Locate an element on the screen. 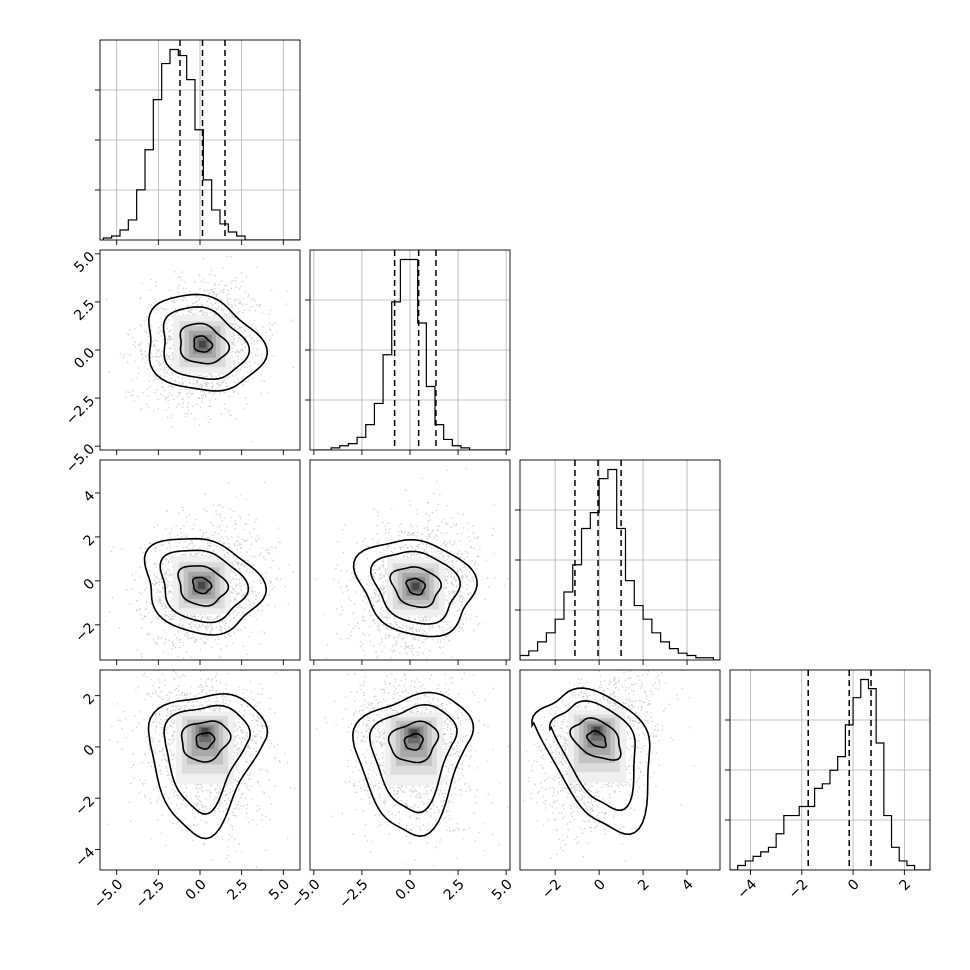 The image size is (970, 970). y-tick-label: −4 is located at coordinates (85, 857).